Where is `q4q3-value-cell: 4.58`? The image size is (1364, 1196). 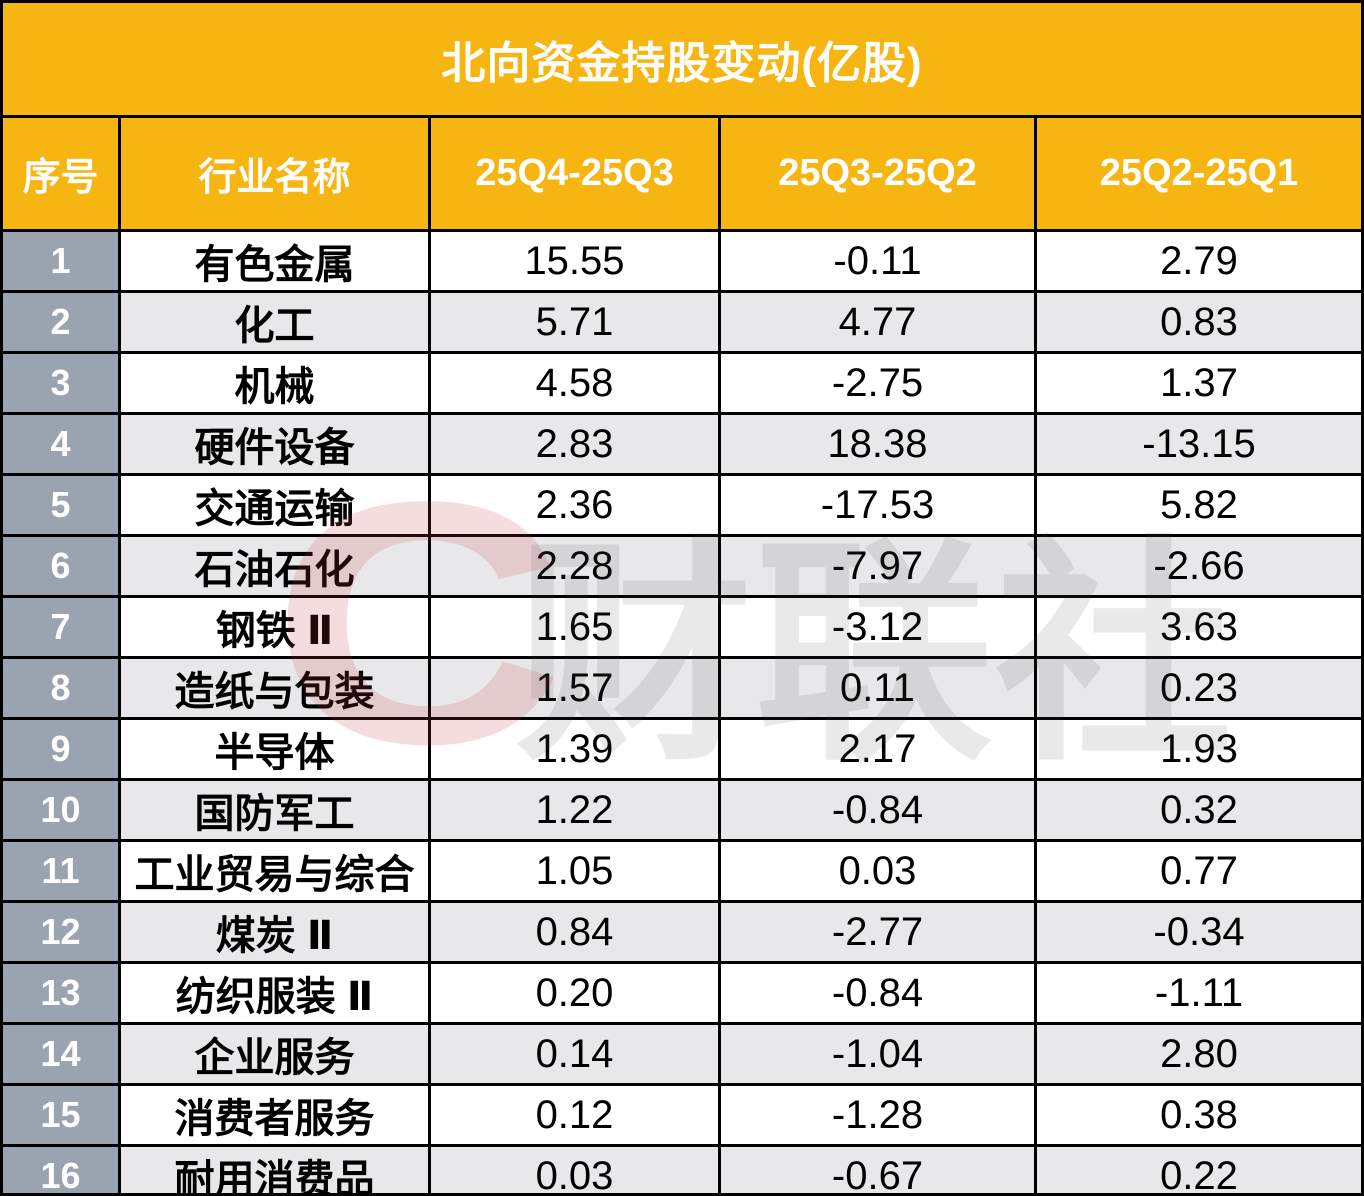 q4q3-value-cell: 4.58 is located at coordinates (576, 383).